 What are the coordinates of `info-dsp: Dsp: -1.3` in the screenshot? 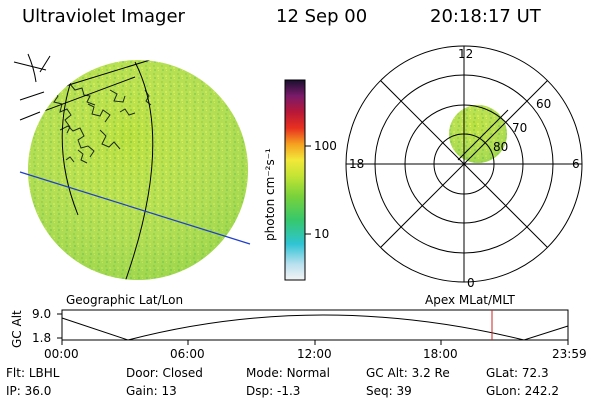 It's located at (273, 391).